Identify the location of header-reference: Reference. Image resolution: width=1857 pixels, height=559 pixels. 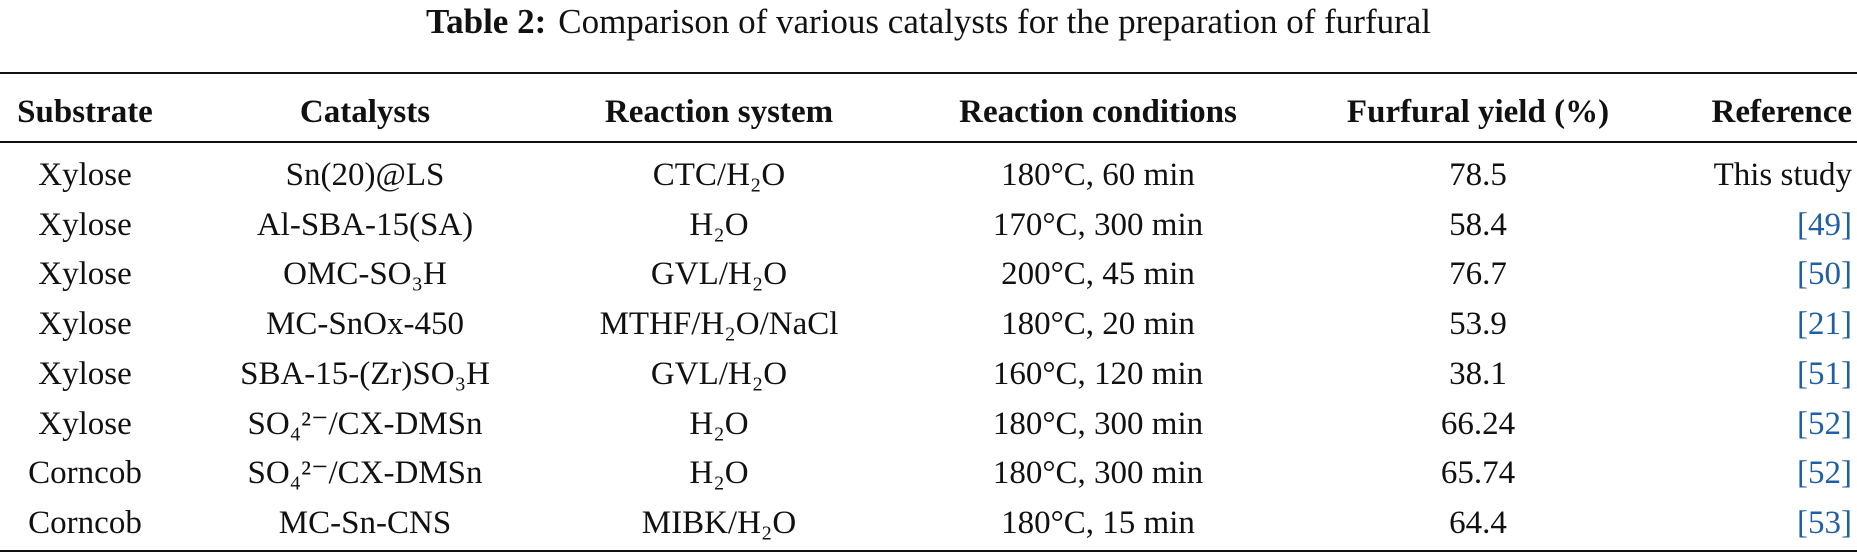
(1781, 112).